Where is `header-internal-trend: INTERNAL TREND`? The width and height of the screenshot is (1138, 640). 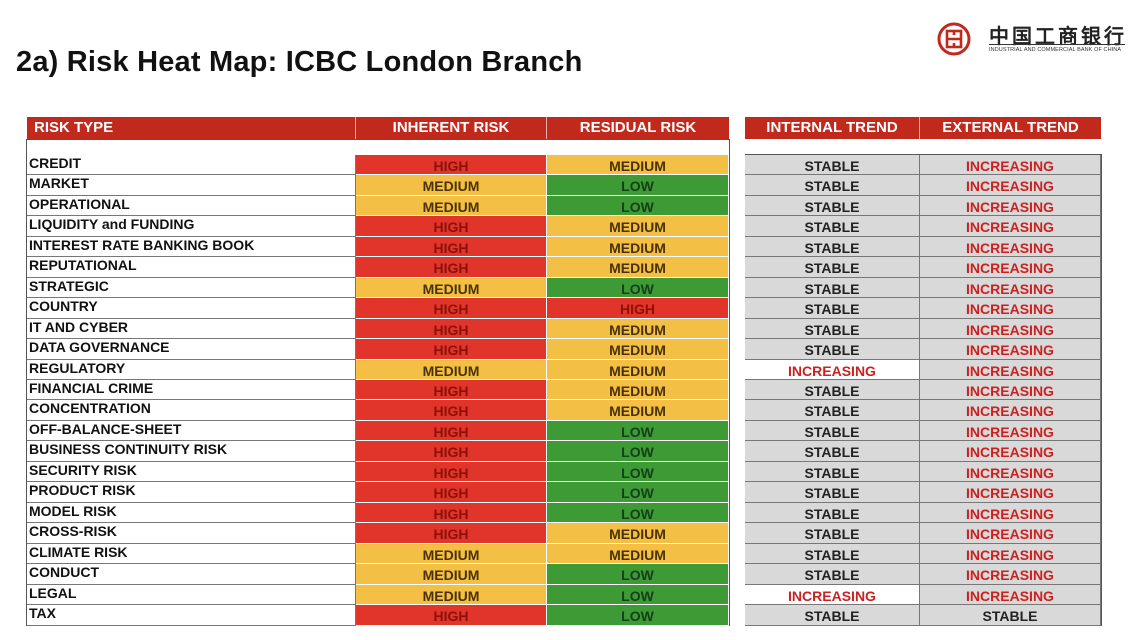
header-internal-trend: INTERNAL TREND is located at coordinates (832, 127).